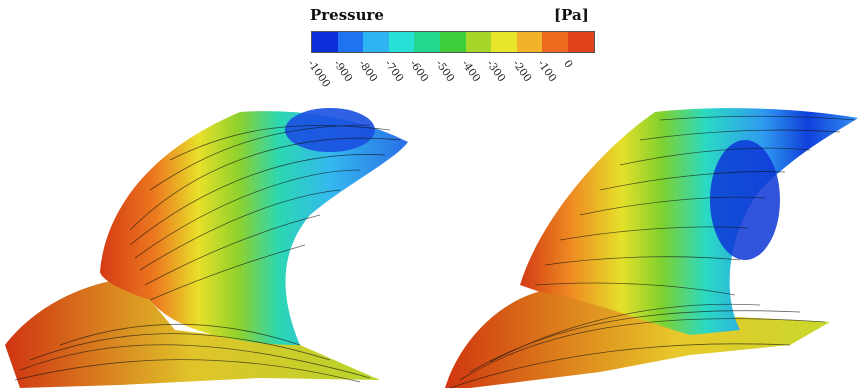 The height and width of the screenshot is (391, 859). I want to click on legend-title: Pressure, so click(347, 15).